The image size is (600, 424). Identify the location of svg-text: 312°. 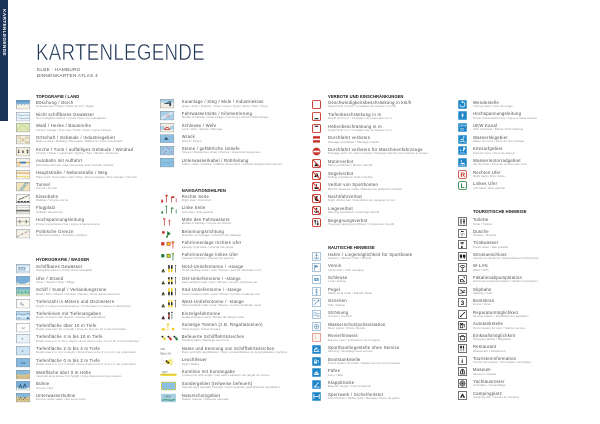
(165, 372).